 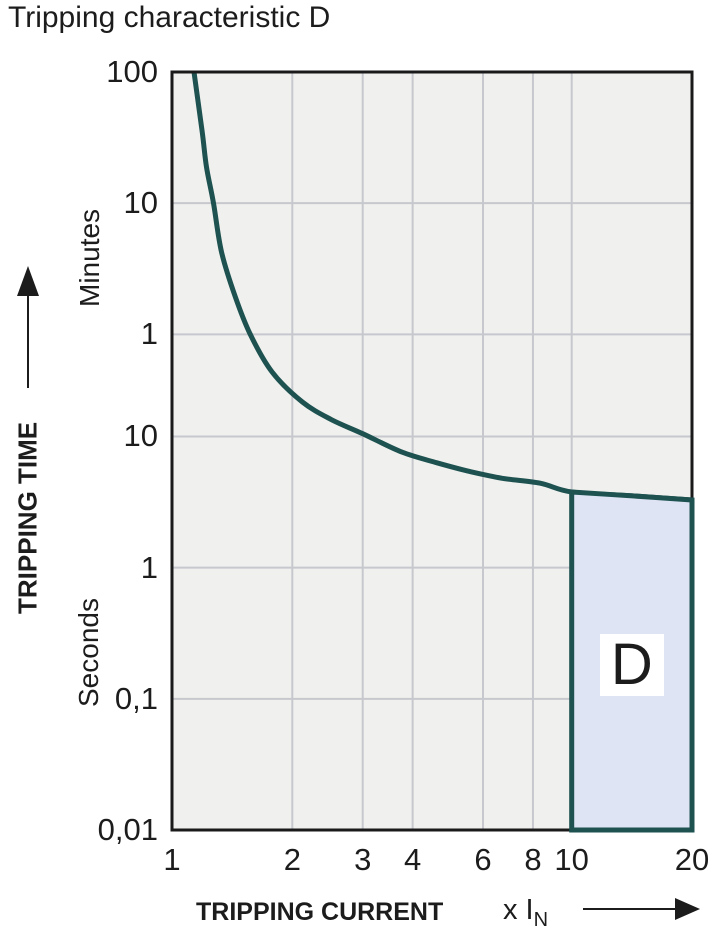 What do you see at coordinates (571, 859) in the screenshot?
I see `x-tick-label: 10` at bounding box center [571, 859].